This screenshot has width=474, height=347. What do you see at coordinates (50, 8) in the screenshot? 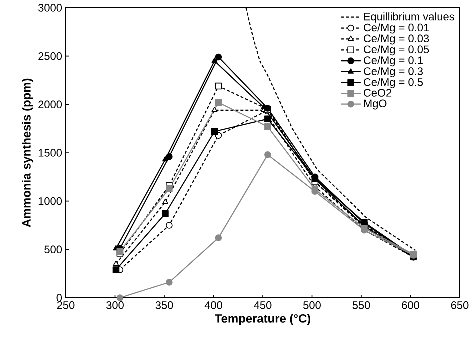
I see `y-tick-label: 3000` at bounding box center [50, 8].